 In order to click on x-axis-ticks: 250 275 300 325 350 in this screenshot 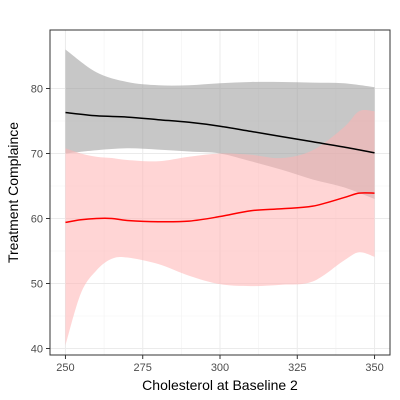, I will do `click(220, 364)`.